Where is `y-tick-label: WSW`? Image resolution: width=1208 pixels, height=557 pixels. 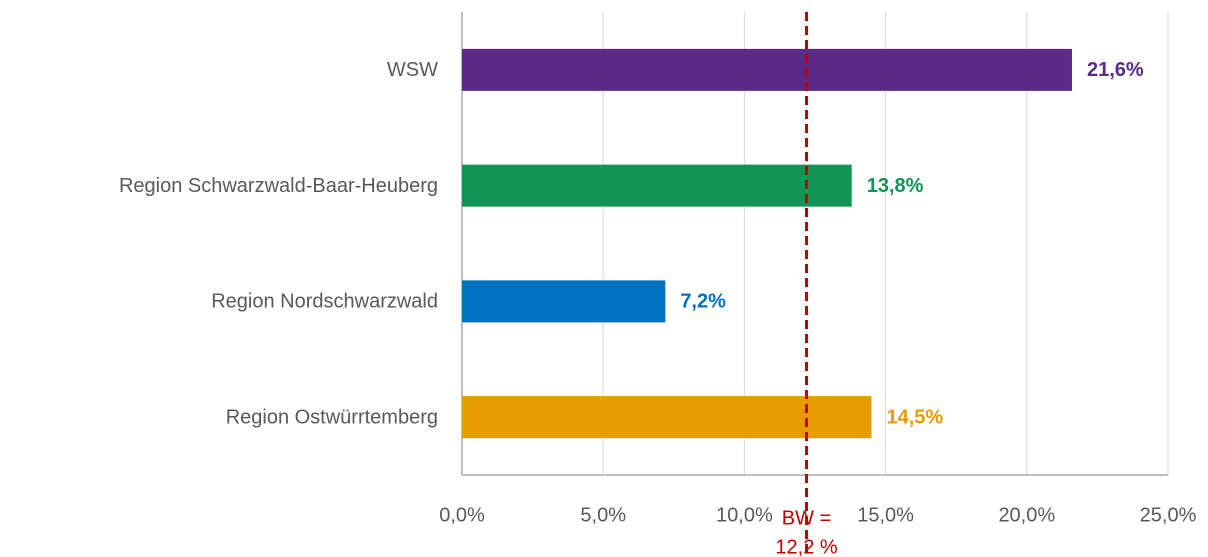
y-tick-label: WSW is located at coordinates (412, 70).